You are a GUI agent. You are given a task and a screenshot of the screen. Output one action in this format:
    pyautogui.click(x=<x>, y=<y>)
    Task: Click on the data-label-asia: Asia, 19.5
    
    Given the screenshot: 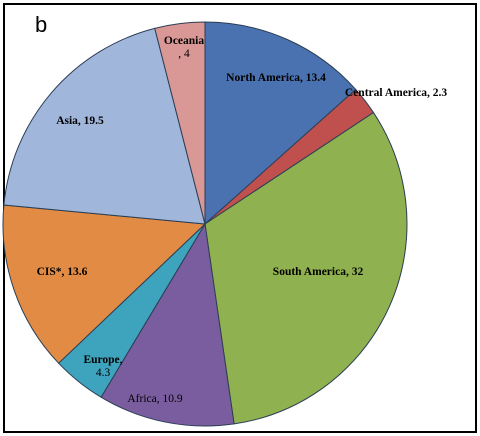 What is the action you would take?
    pyautogui.click(x=80, y=121)
    